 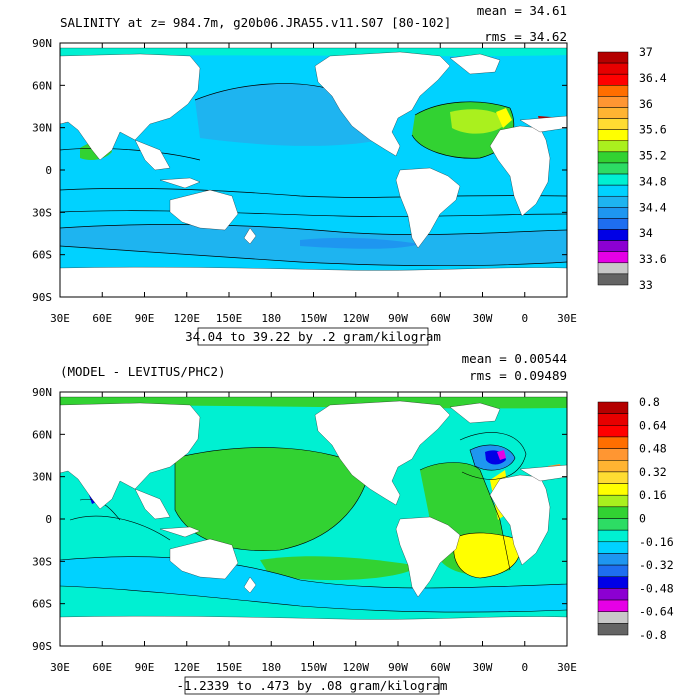 I want to click on colorbar-label: 0.32, so click(x=653, y=472).